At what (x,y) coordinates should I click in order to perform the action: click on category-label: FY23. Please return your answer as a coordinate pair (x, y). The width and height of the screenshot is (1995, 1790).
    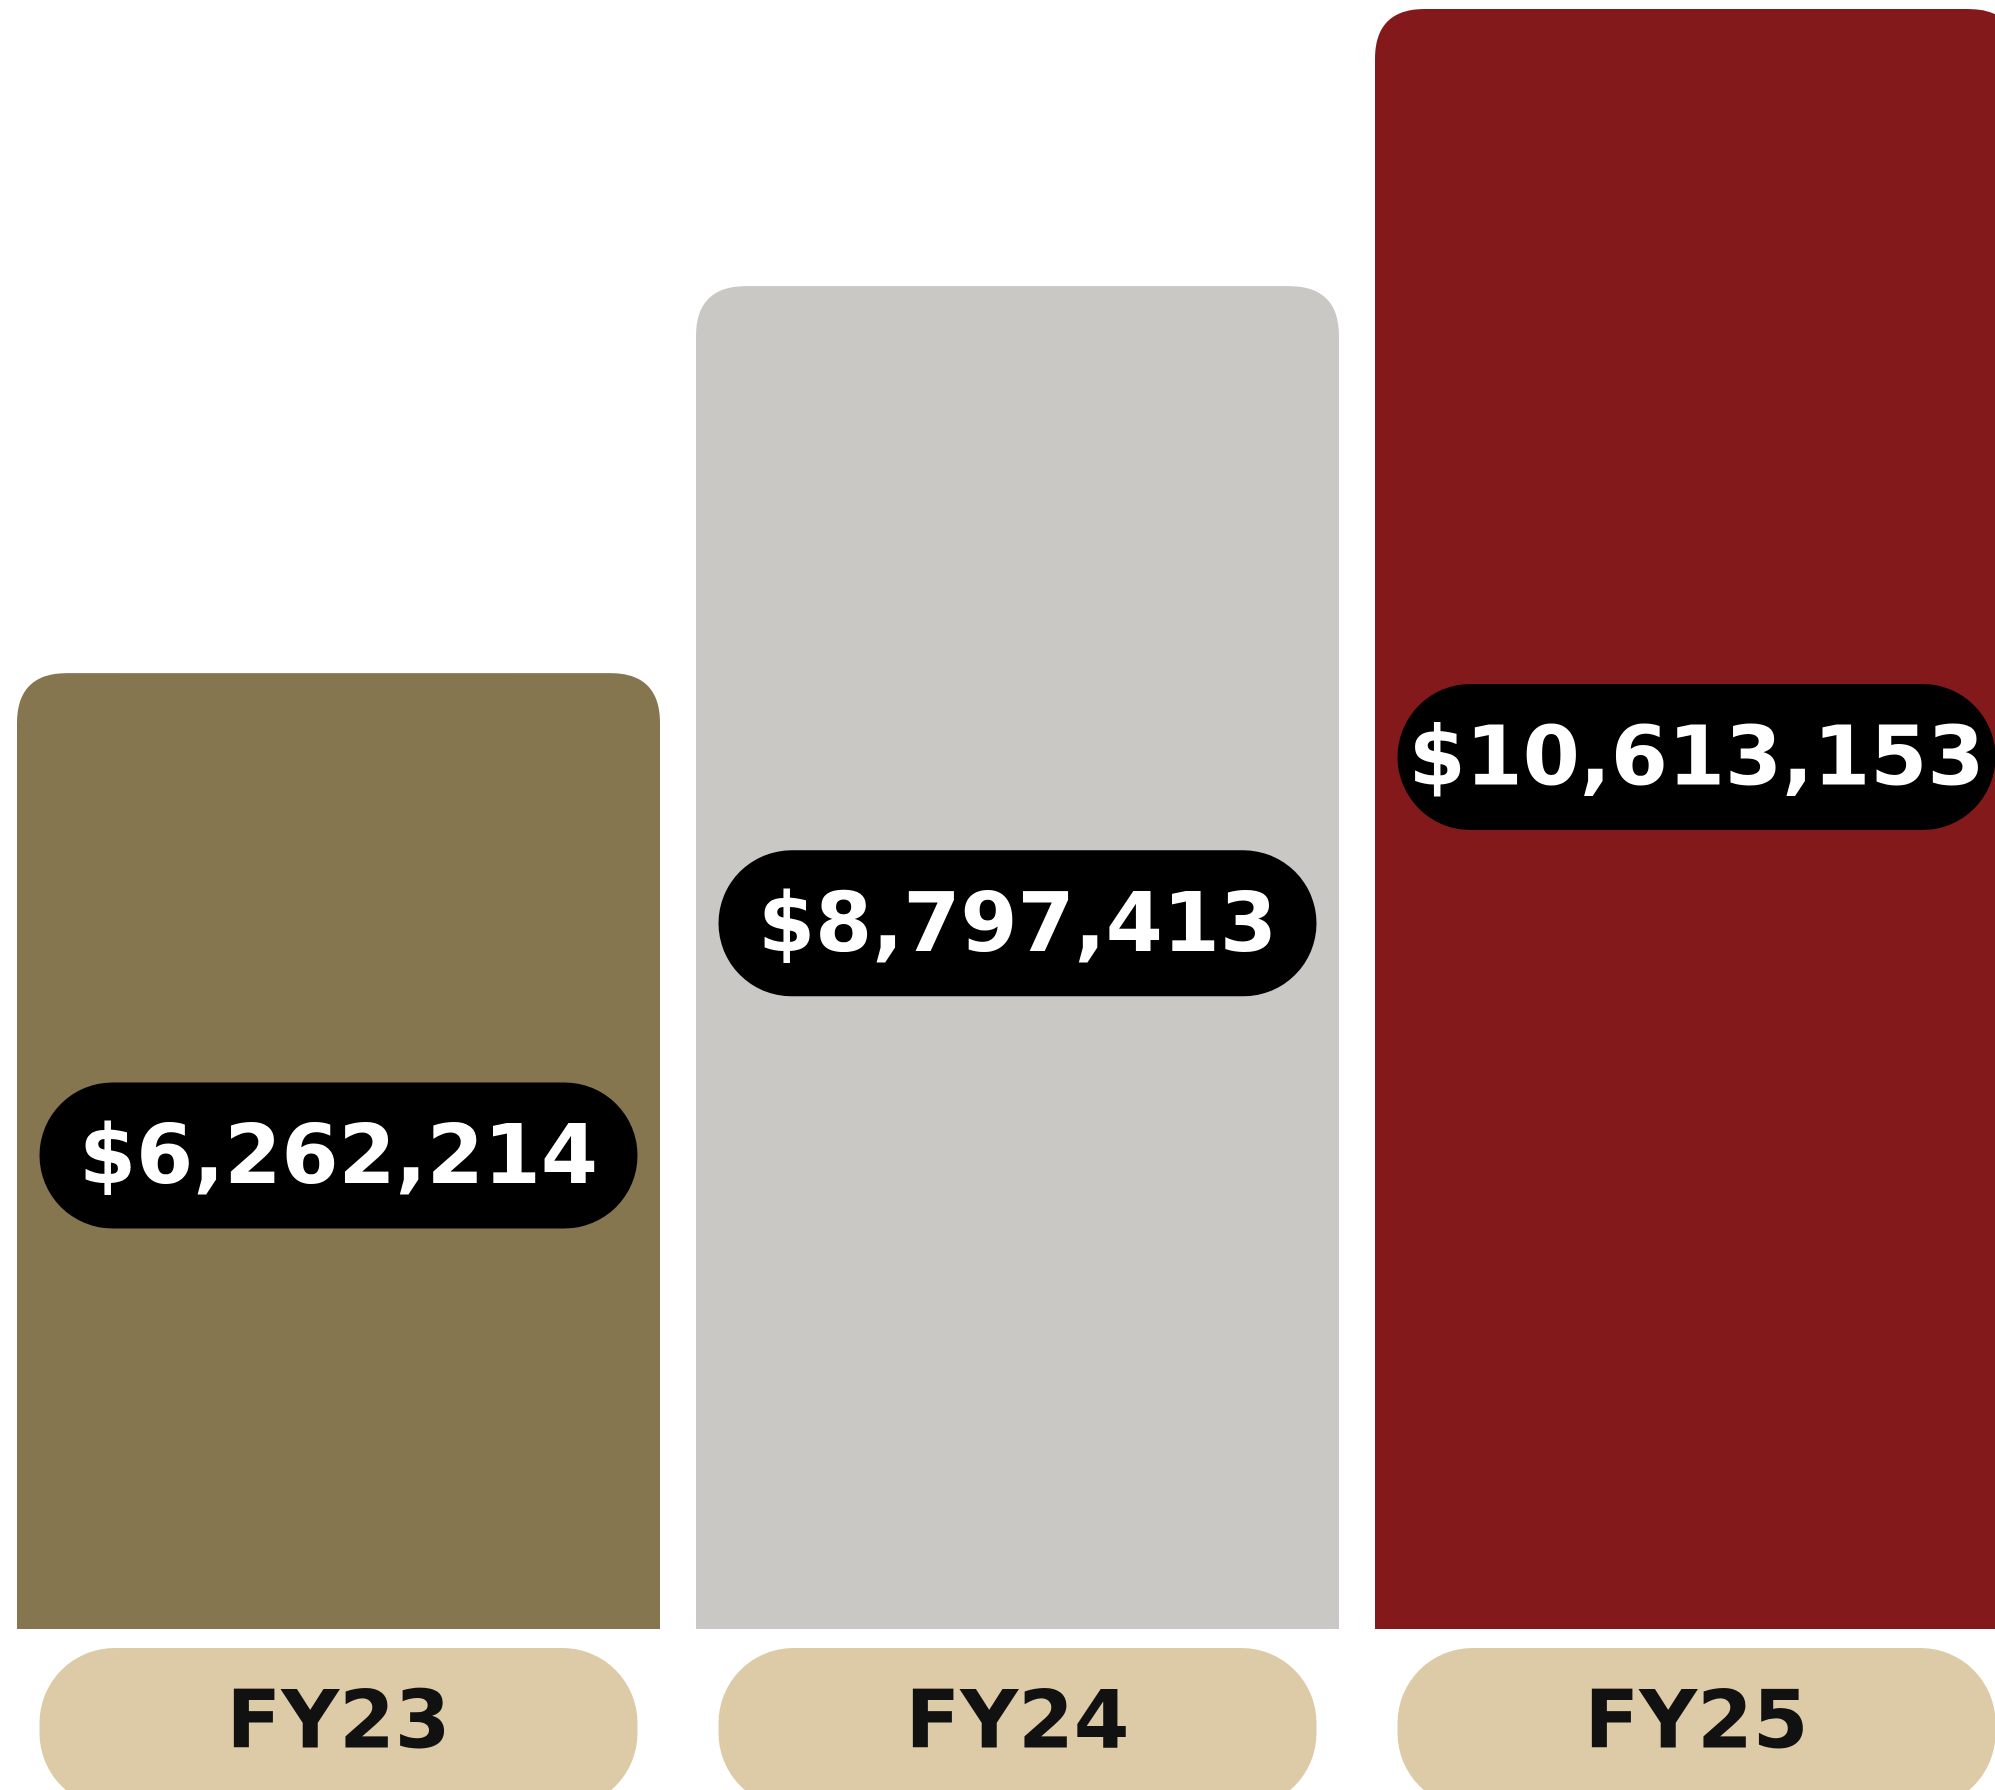
    Looking at the image, I should click on (339, 1720).